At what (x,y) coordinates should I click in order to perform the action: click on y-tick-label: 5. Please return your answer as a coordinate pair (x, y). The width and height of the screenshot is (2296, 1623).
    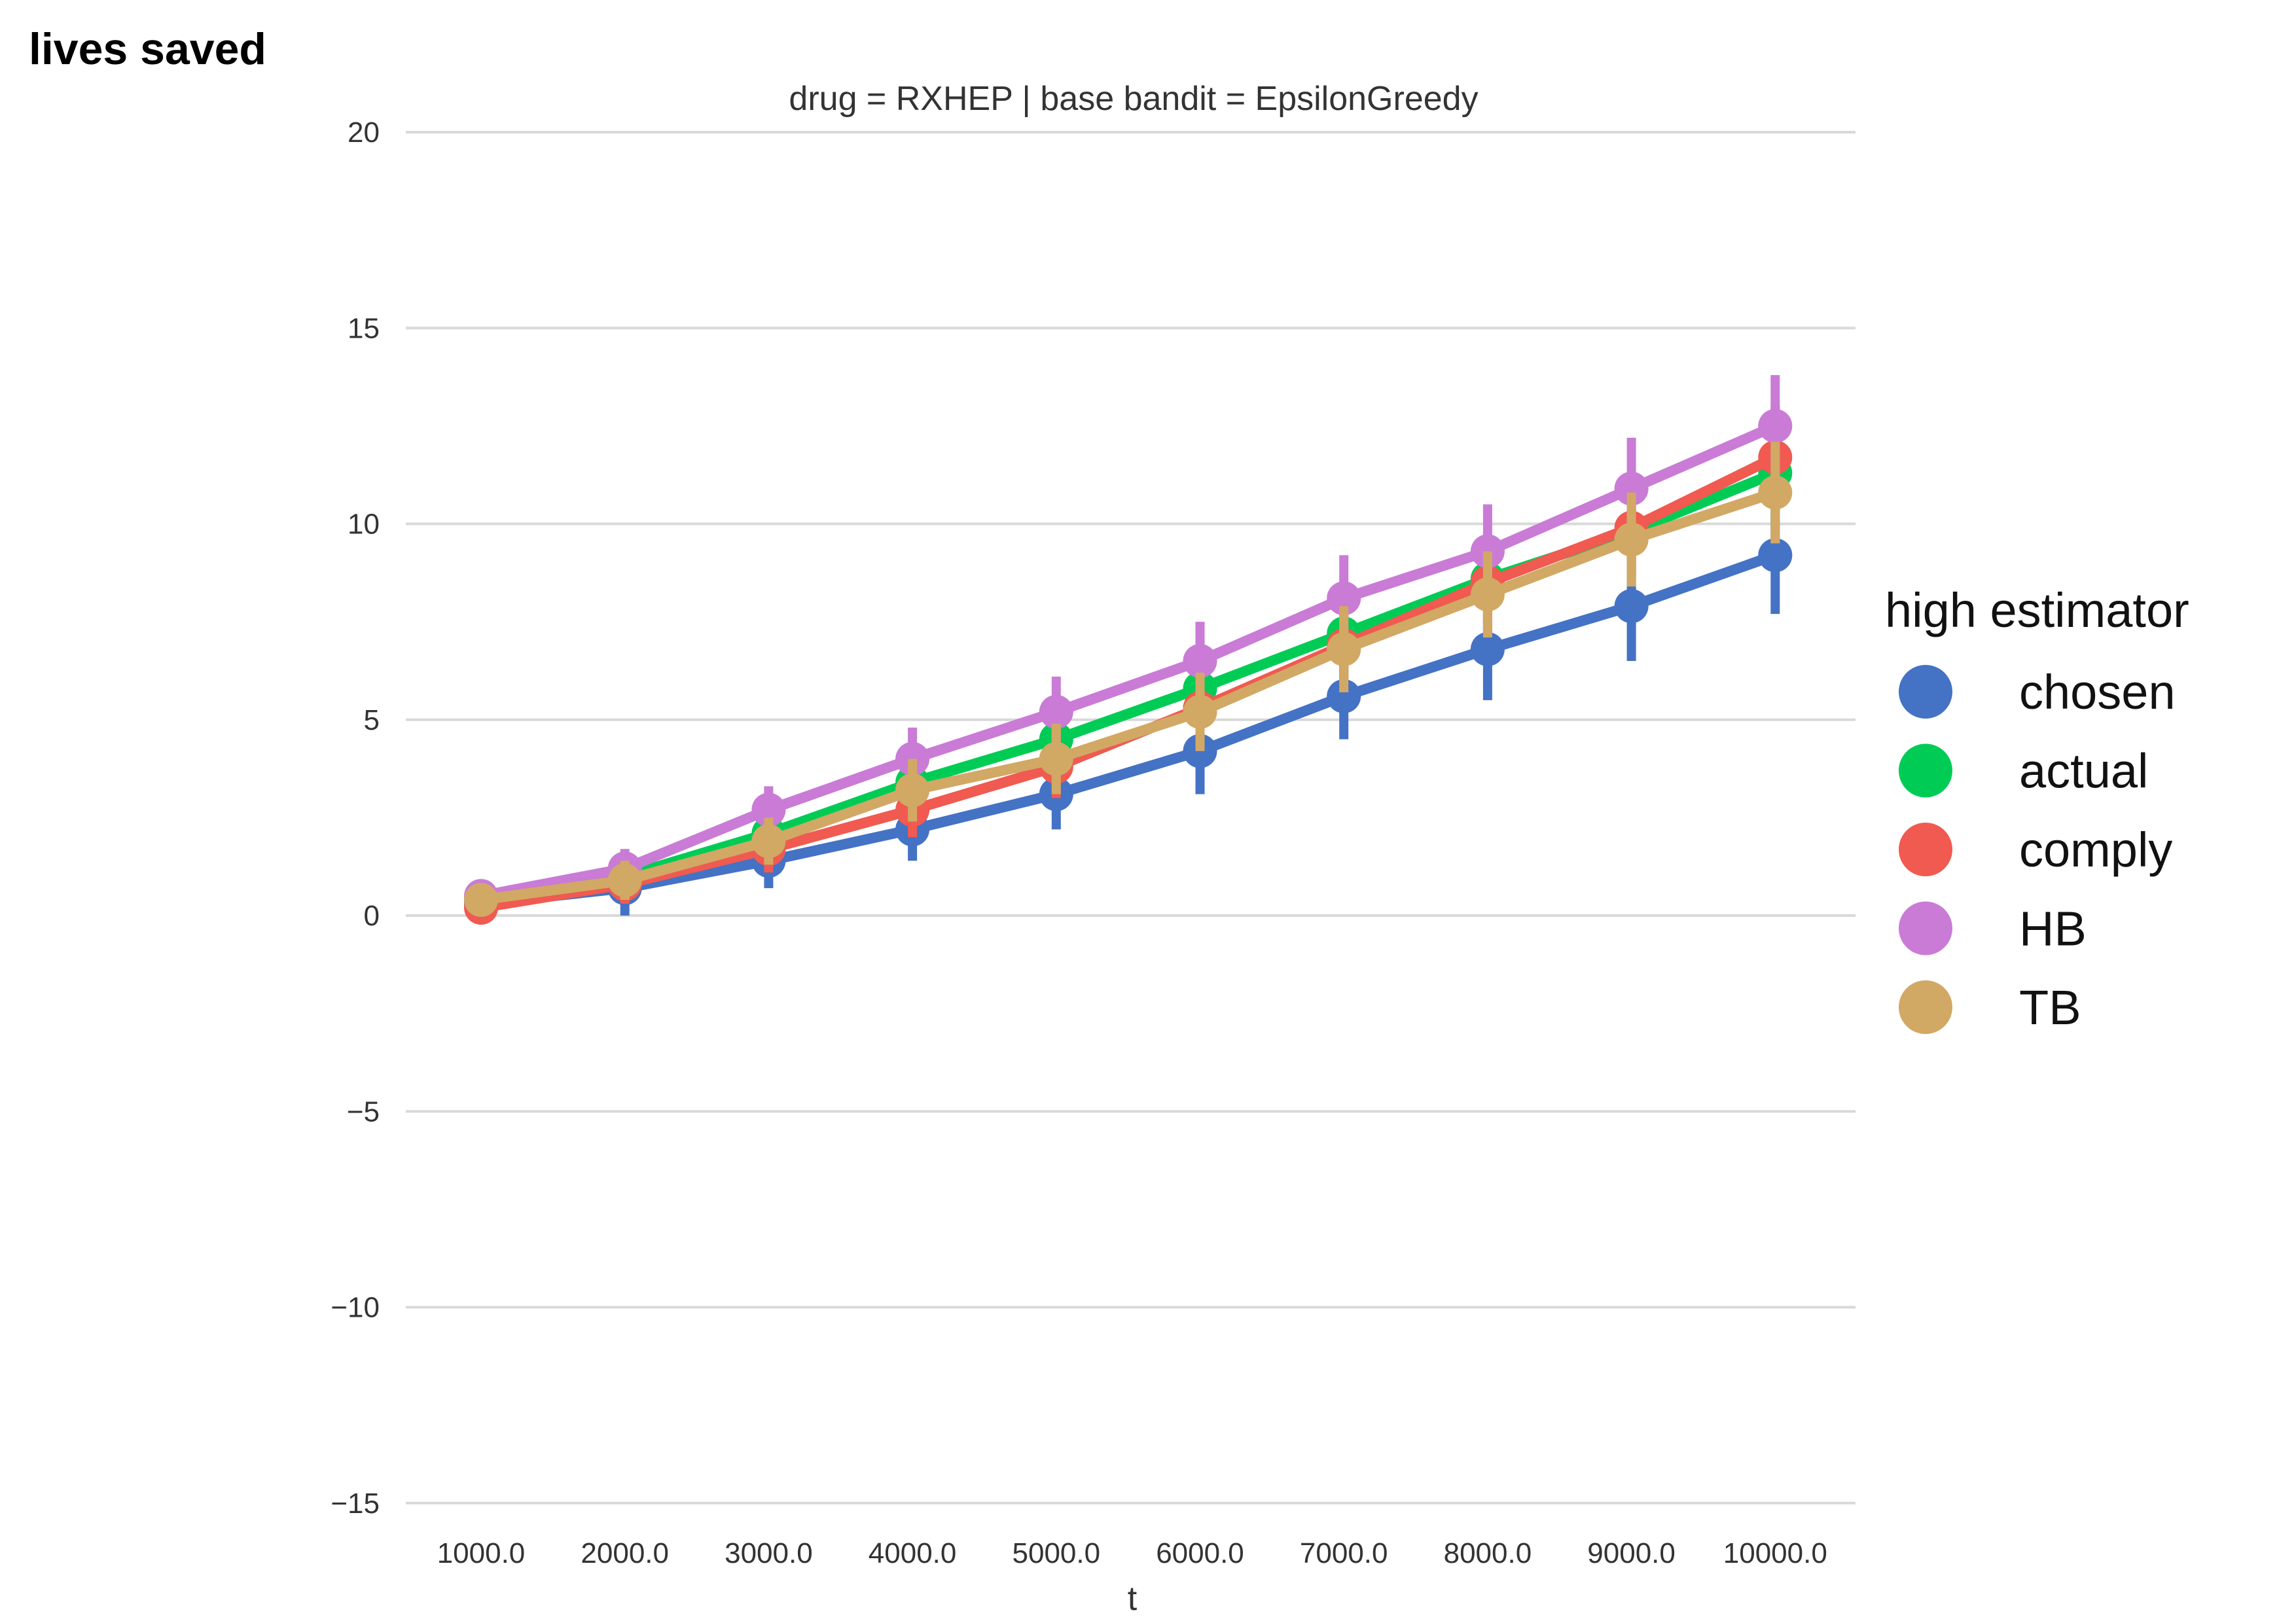
    Looking at the image, I should click on (372, 720).